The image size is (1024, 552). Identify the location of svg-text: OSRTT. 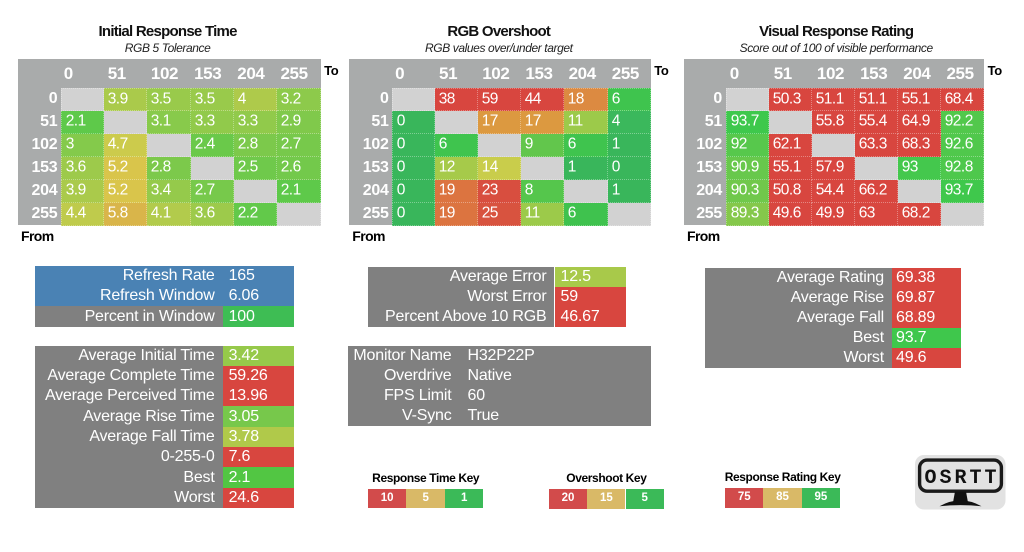
(961, 478).